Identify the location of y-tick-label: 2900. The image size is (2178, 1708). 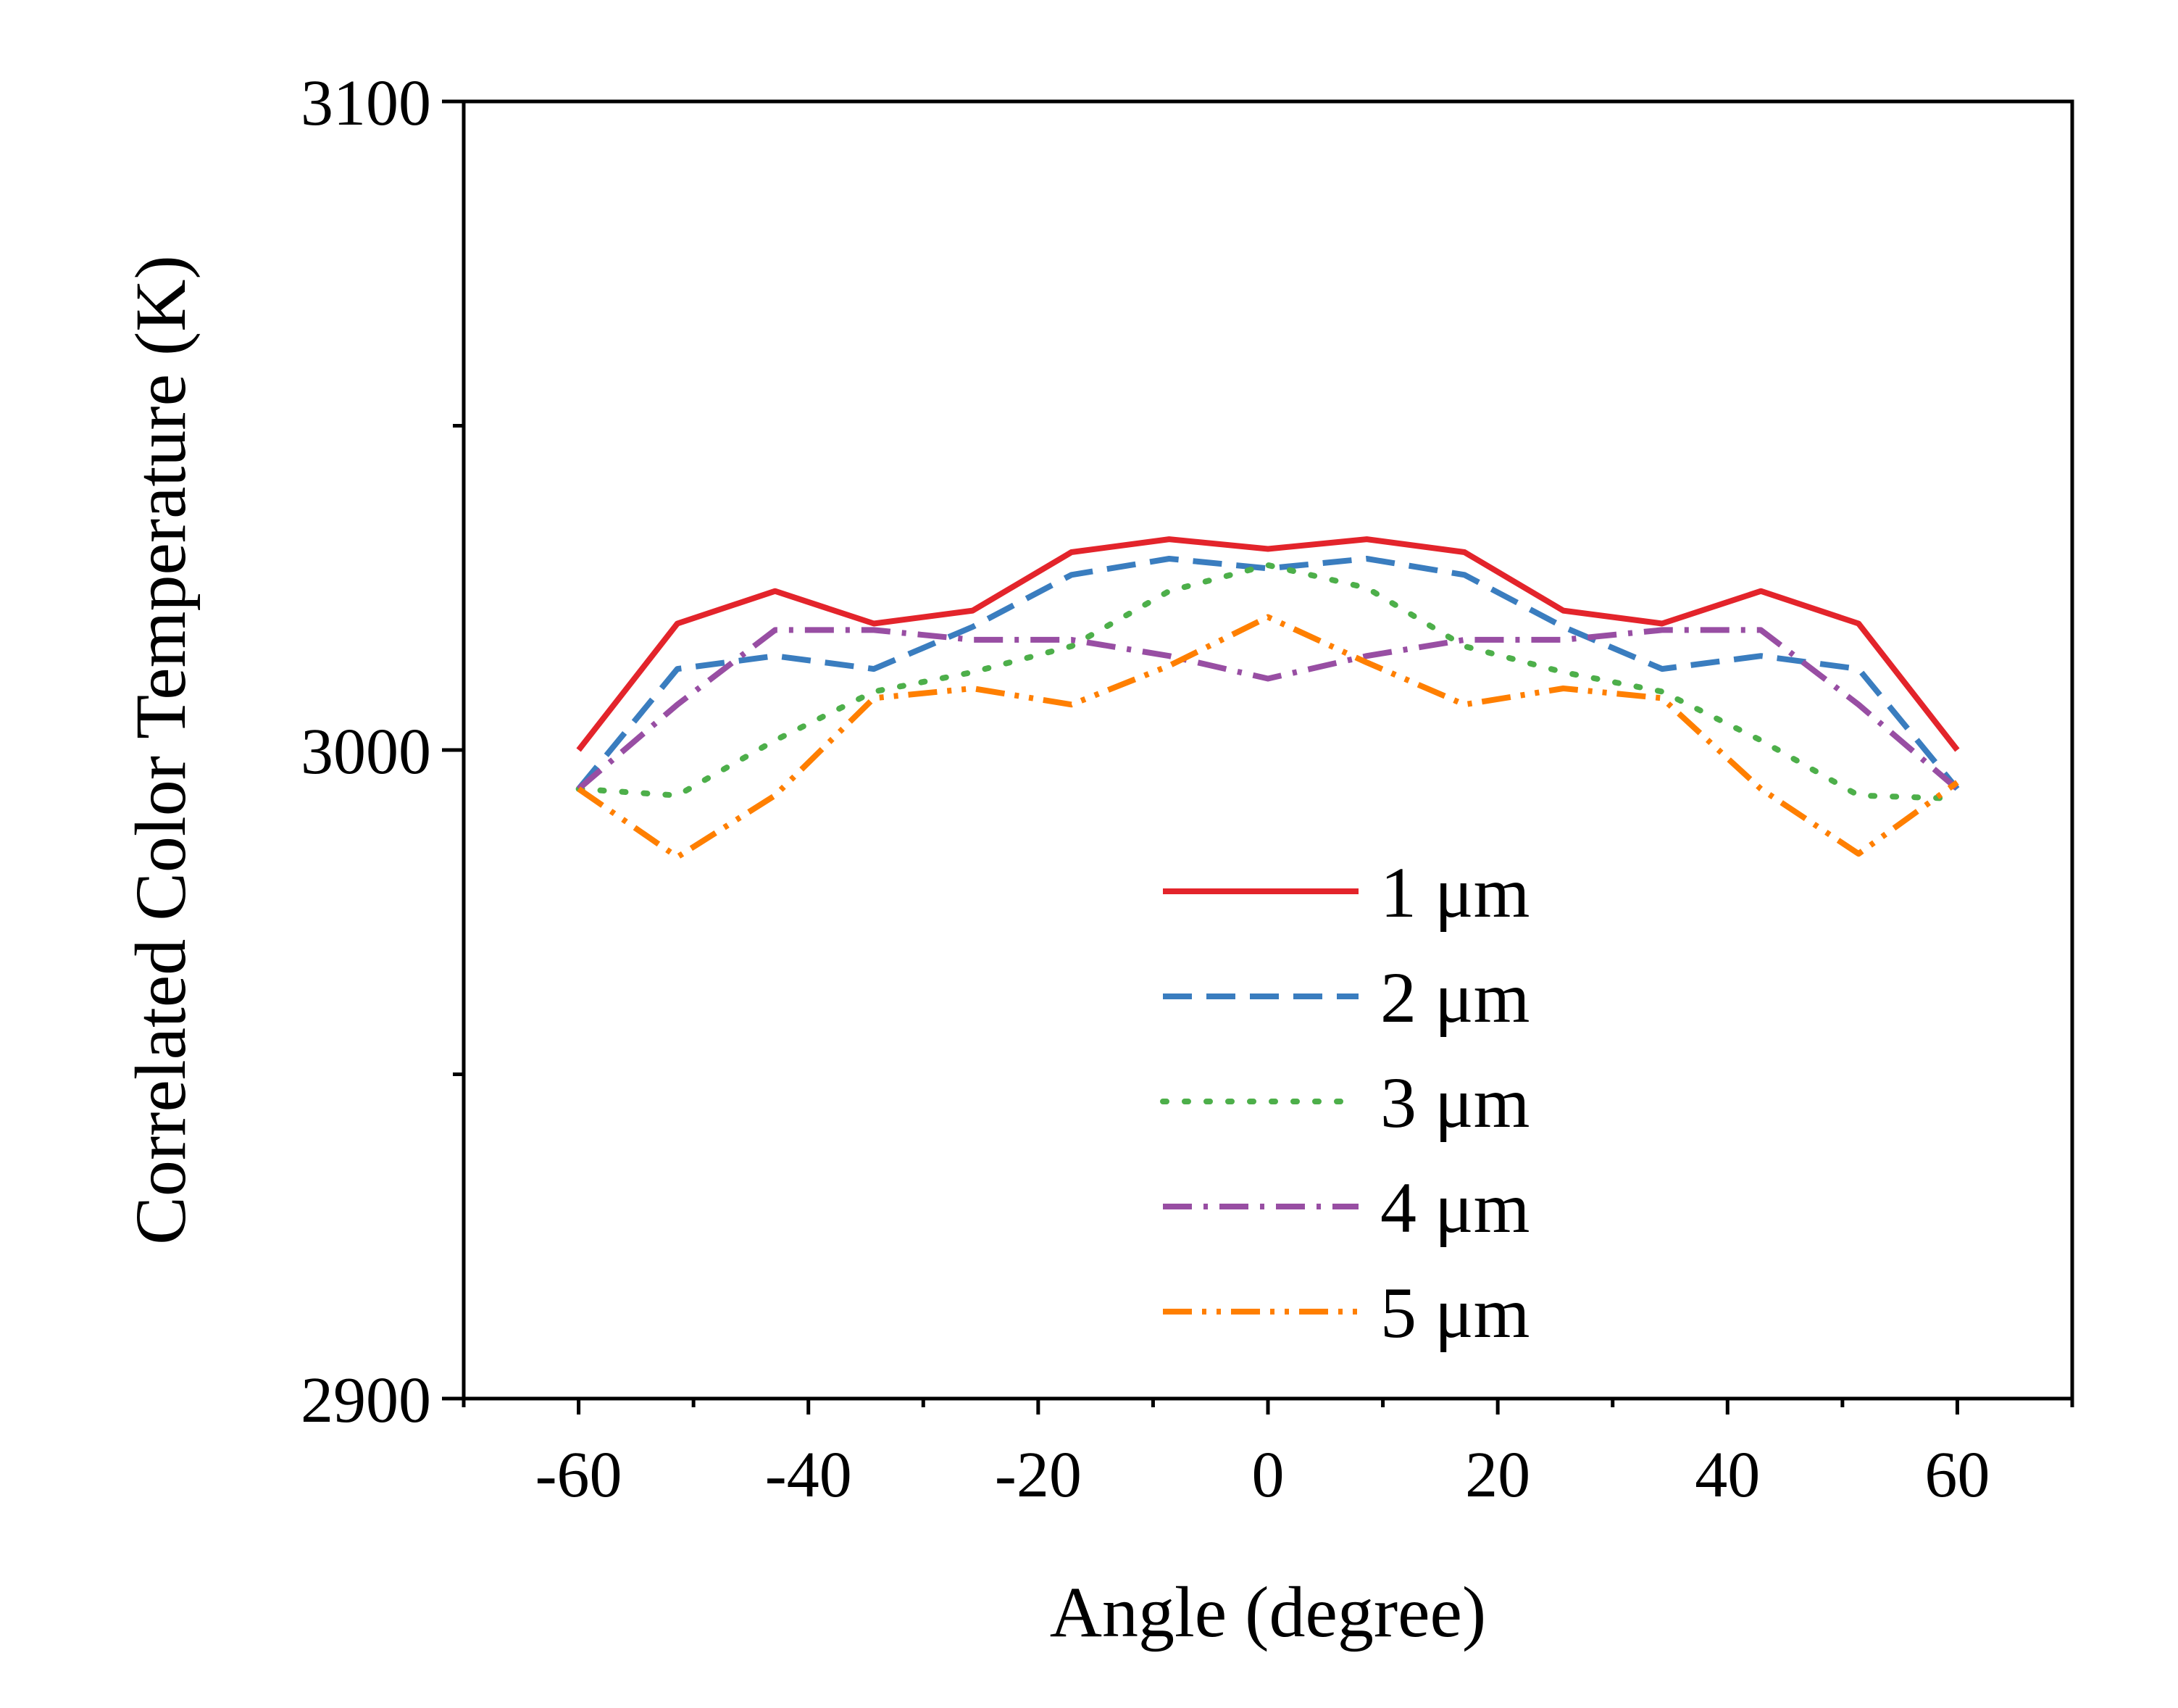
(366, 1400).